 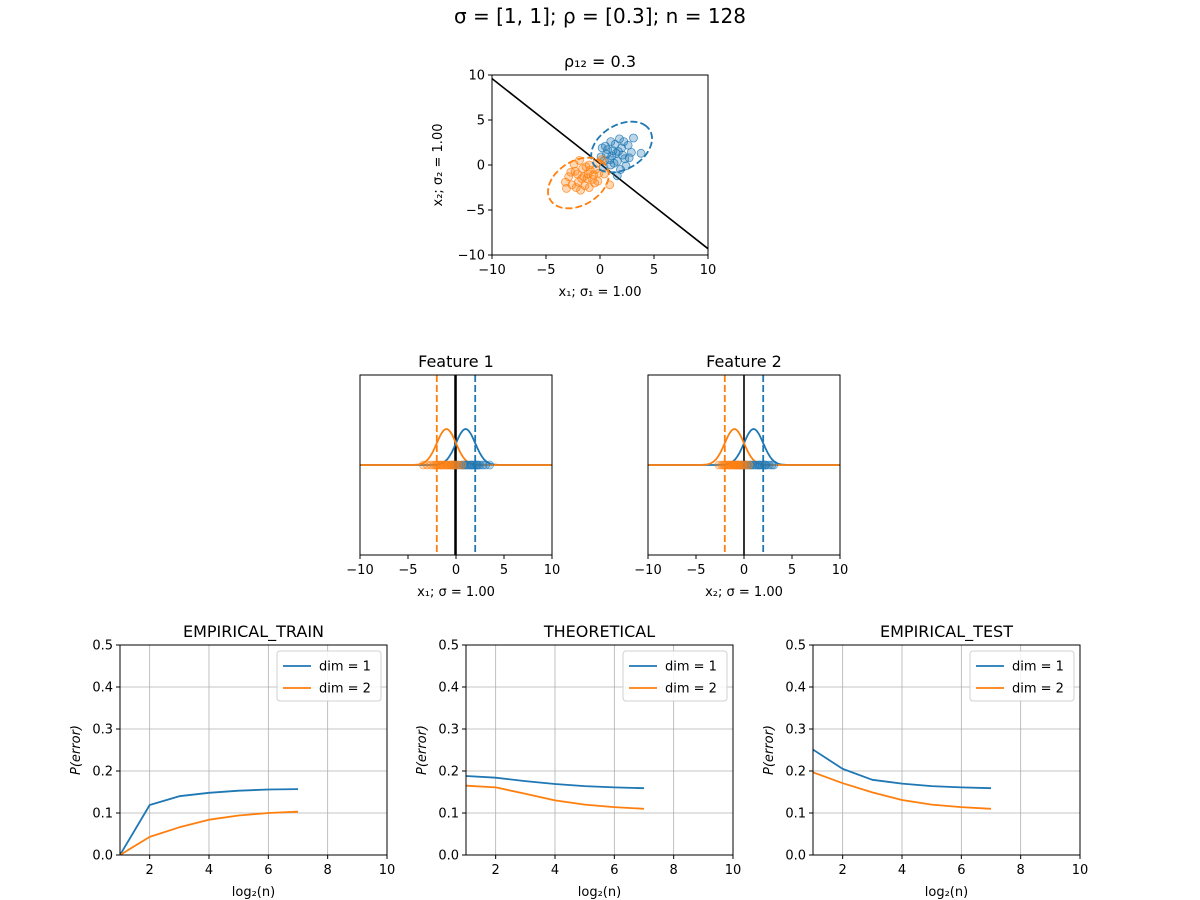 I want to click on empirical-train-panel-plot-area, so click(x=253, y=750).